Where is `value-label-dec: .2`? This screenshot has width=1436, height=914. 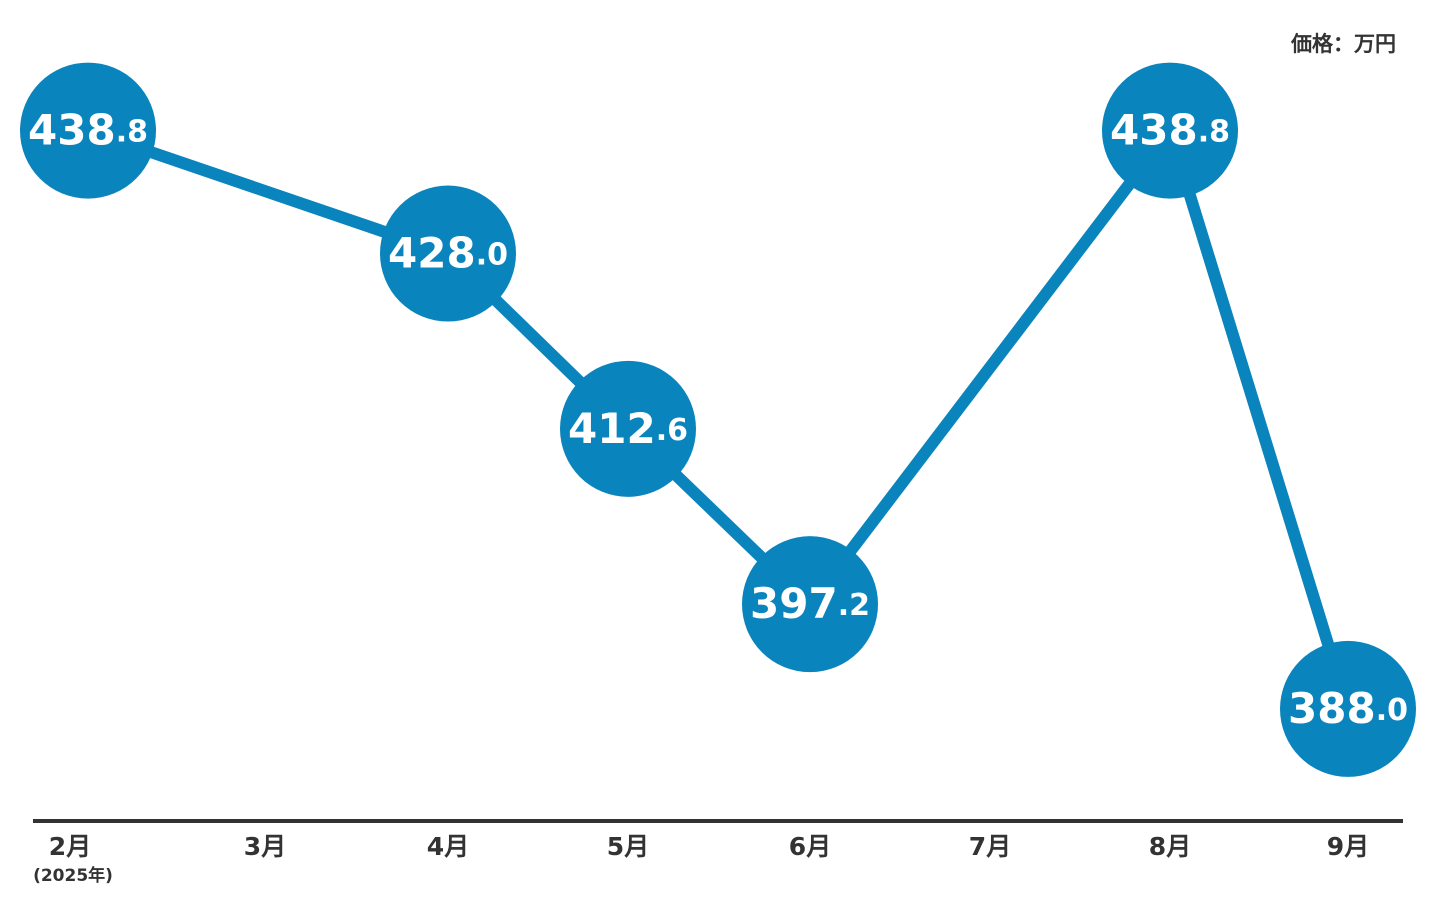 value-label-dec: .2 is located at coordinates (854, 605).